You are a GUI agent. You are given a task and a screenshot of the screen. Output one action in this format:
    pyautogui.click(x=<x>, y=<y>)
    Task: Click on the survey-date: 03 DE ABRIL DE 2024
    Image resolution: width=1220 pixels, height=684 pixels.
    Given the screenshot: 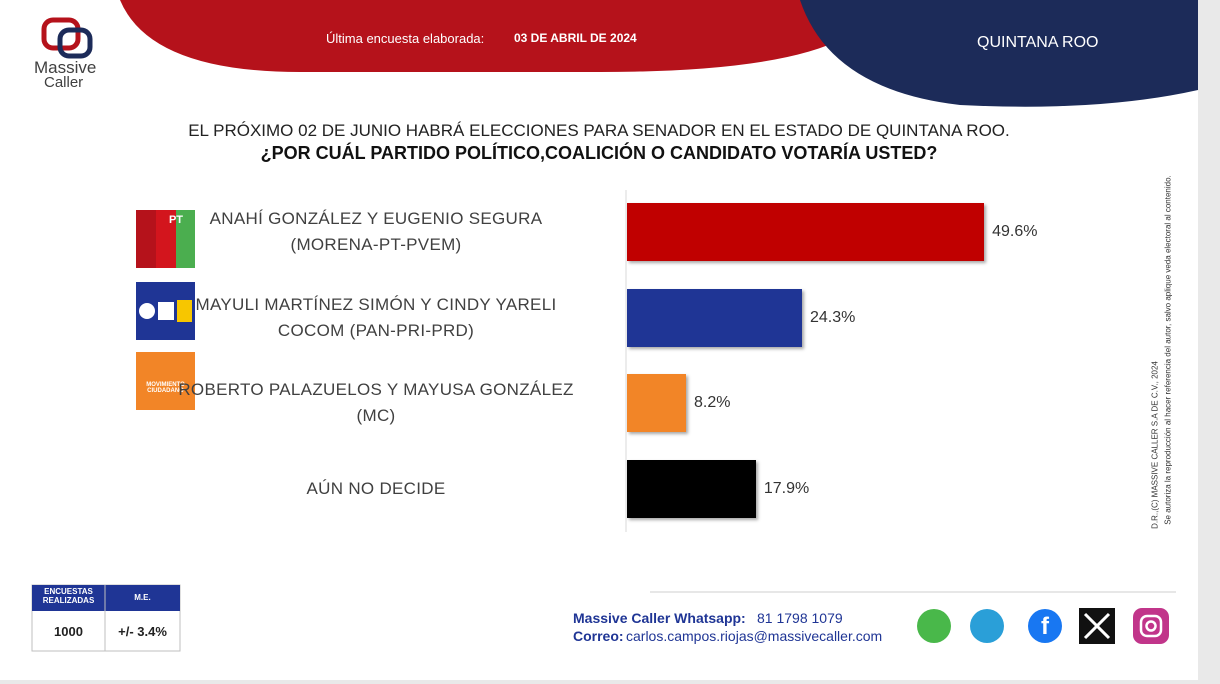 What is the action you would take?
    pyautogui.click(x=575, y=38)
    